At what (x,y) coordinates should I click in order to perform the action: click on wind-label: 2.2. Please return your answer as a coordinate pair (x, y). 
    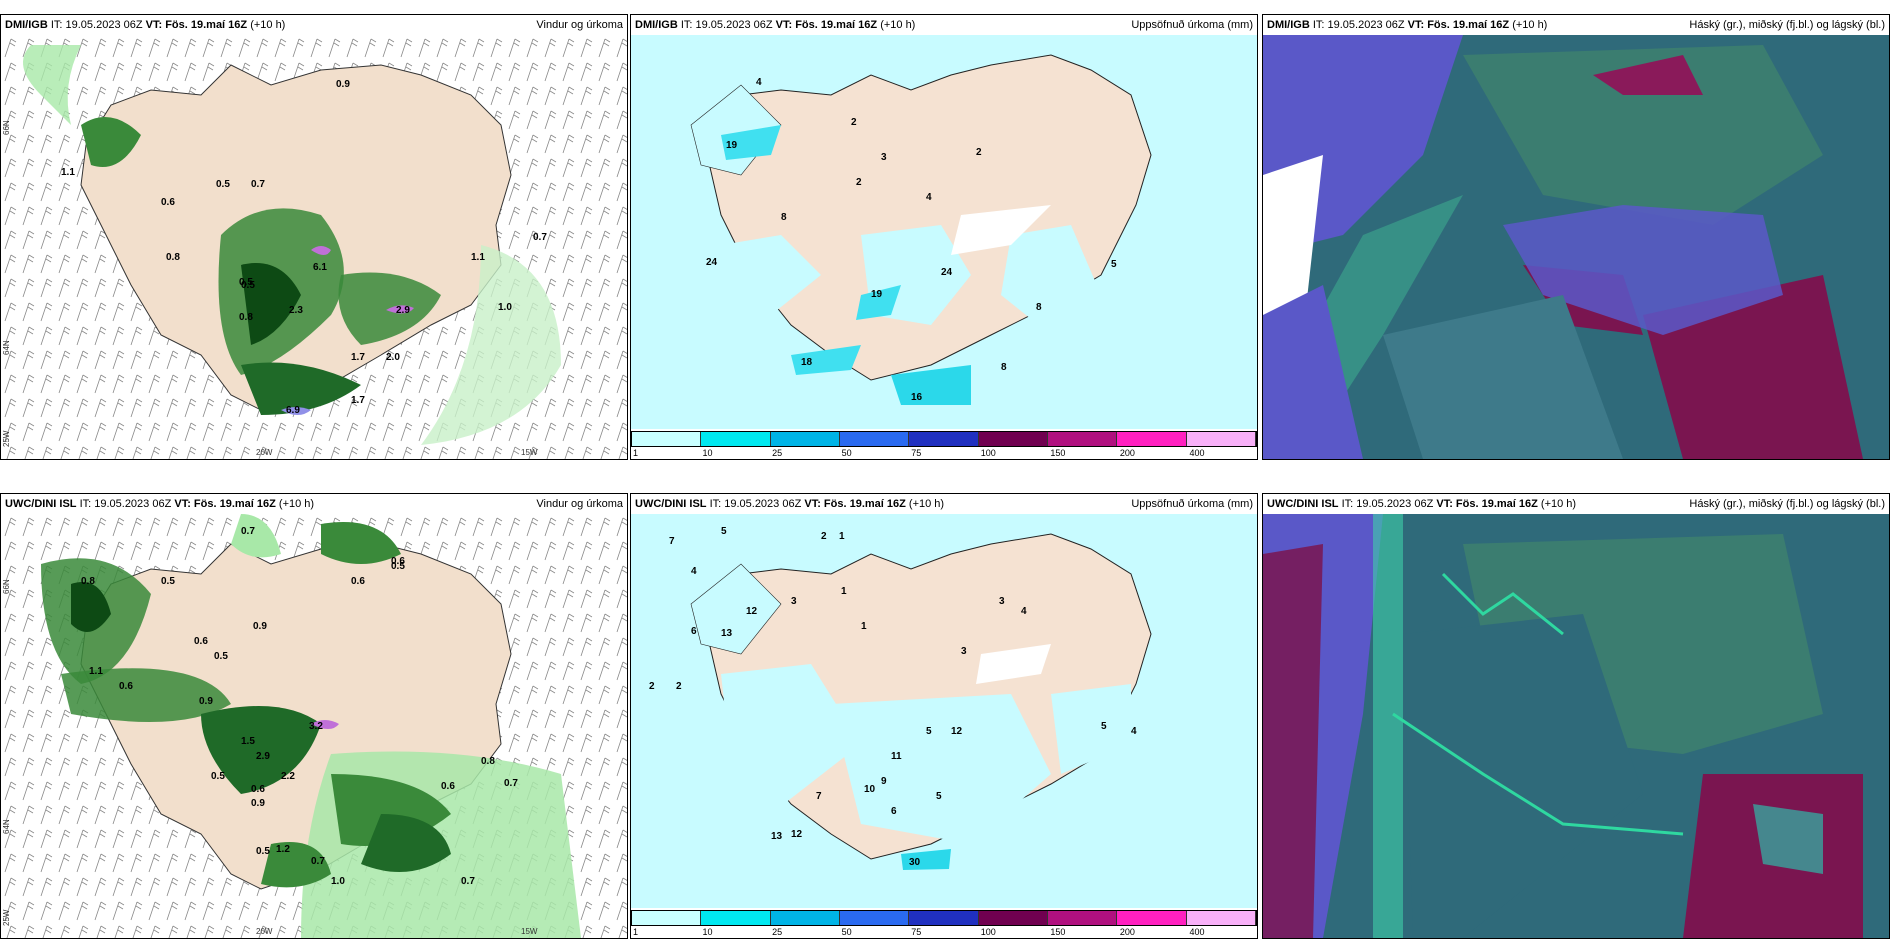
    Looking at the image, I should click on (288, 776).